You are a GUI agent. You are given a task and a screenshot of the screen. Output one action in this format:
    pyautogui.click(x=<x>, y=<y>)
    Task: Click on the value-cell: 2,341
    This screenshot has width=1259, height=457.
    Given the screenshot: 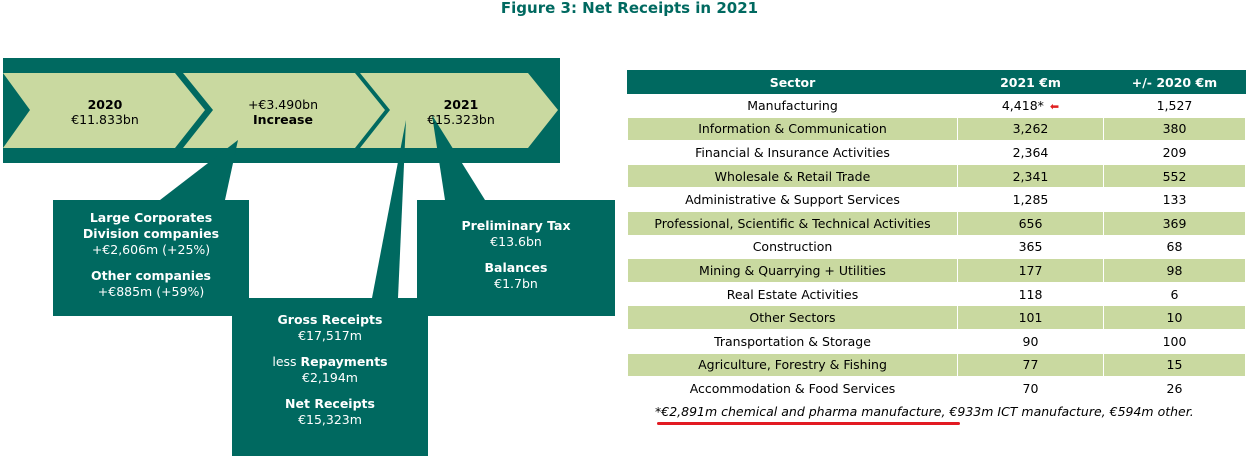 What is the action you would take?
    pyautogui.click(x=1030, y=176)
    